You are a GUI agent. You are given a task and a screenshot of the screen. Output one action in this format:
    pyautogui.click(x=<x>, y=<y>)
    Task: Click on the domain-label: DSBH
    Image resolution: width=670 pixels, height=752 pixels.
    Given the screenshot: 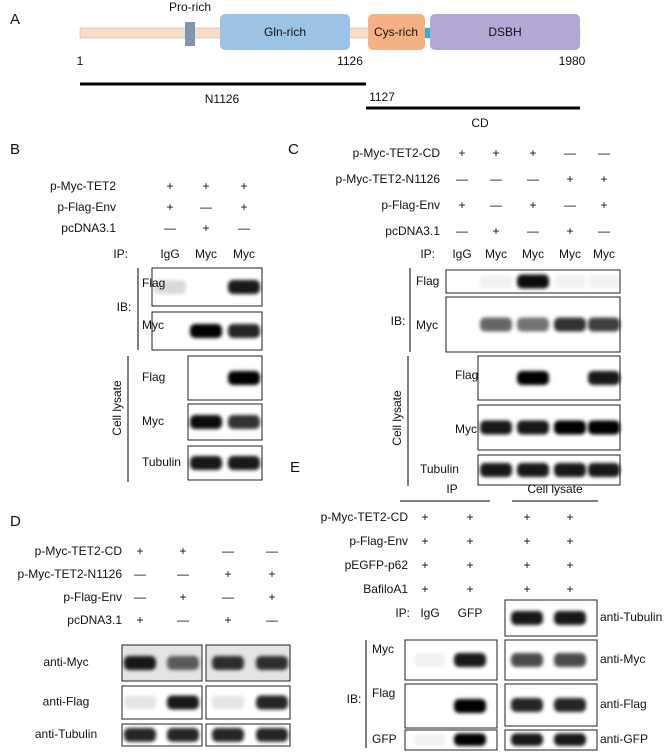 What is the action you would take?
    pyautogui.click(x=504, y=32)
    